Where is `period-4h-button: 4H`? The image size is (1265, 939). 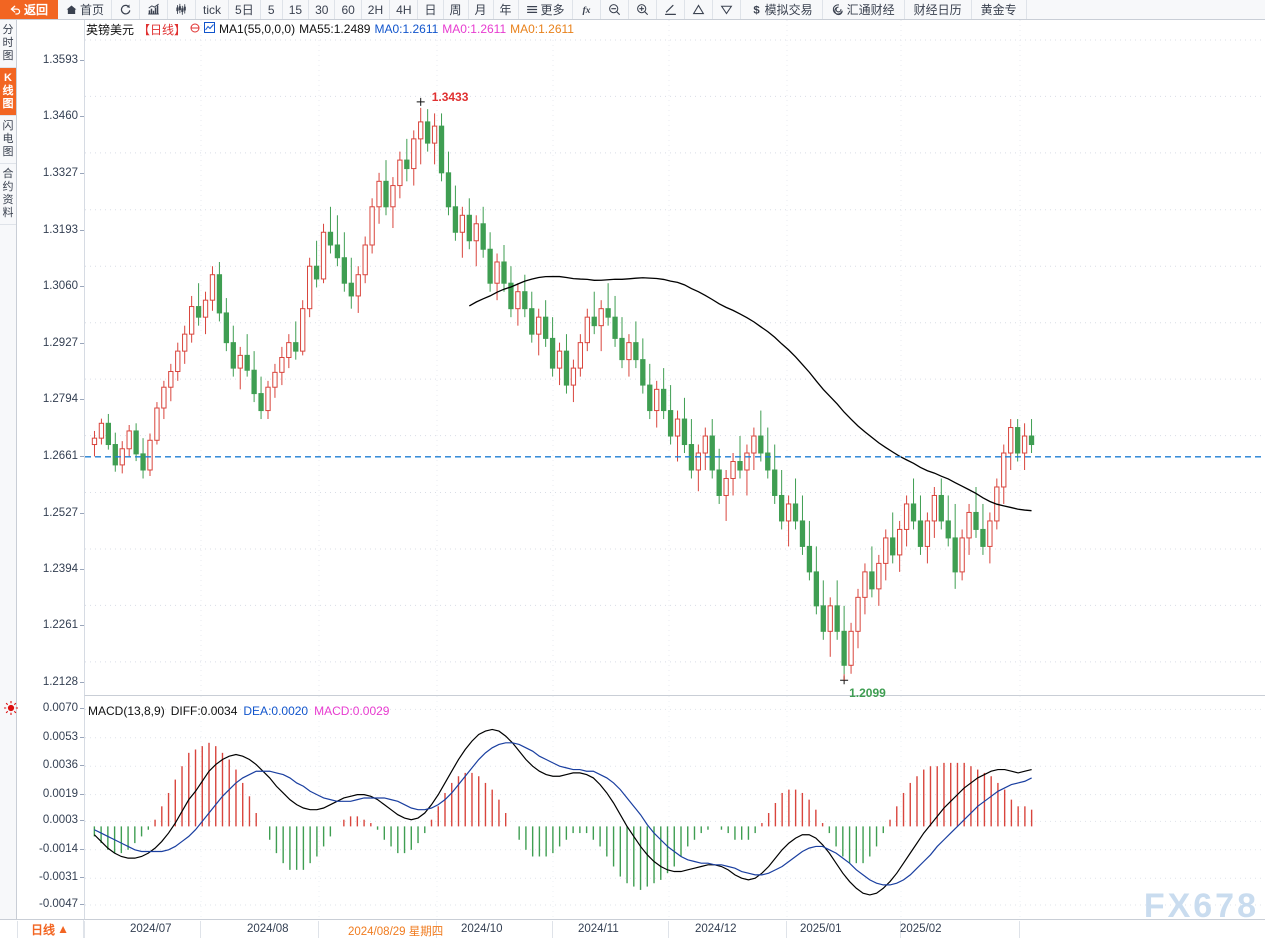 period-4h-button: 4H is located at coordinates (404, 9).